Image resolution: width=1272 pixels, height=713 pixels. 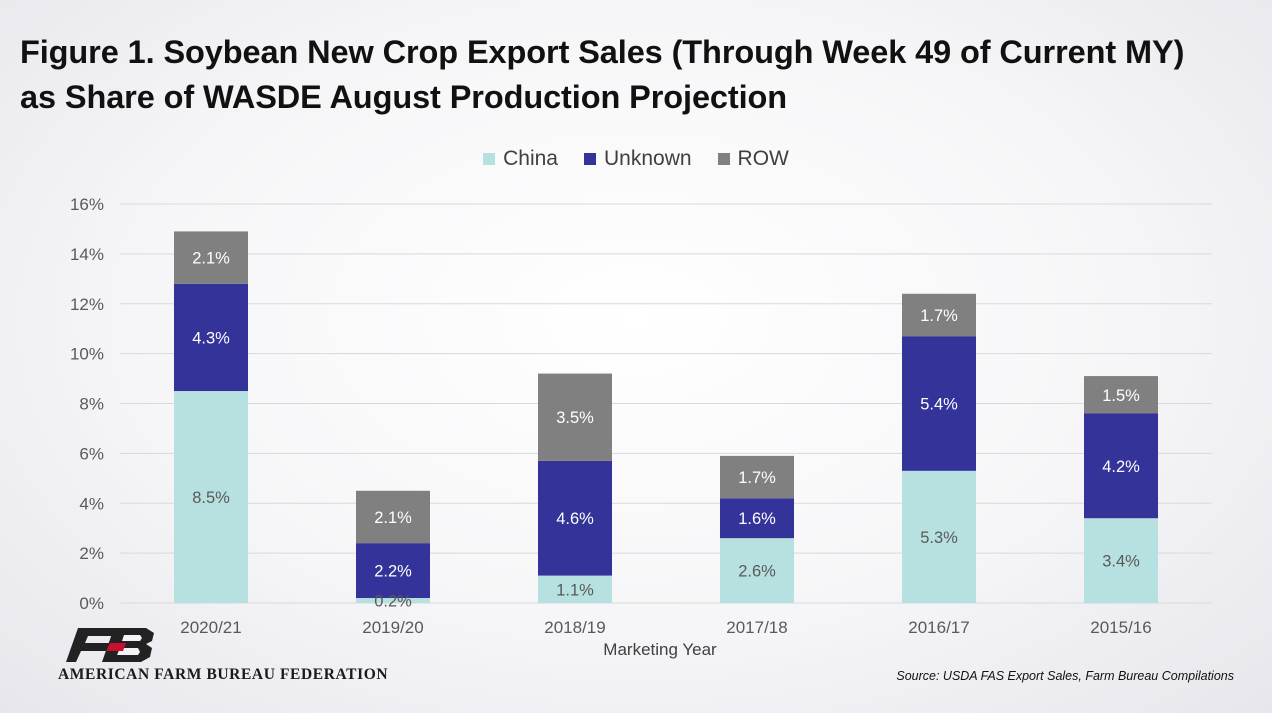 I want to click on legend-item-unknown: Unknown, so click(x=637, y=159).